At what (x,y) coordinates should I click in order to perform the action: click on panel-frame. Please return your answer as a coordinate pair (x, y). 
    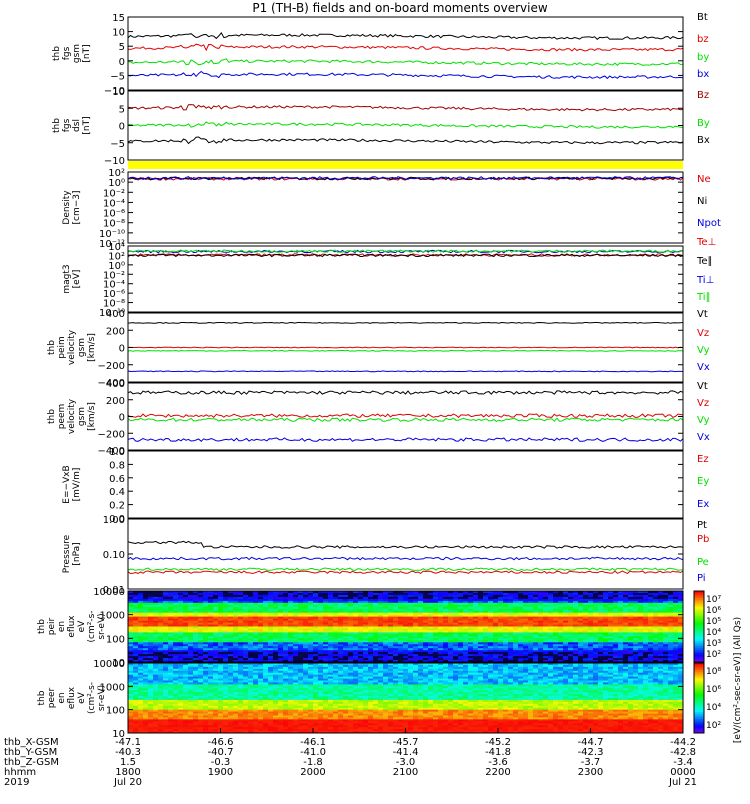
    Looking at the image, I should click on (405, 484).